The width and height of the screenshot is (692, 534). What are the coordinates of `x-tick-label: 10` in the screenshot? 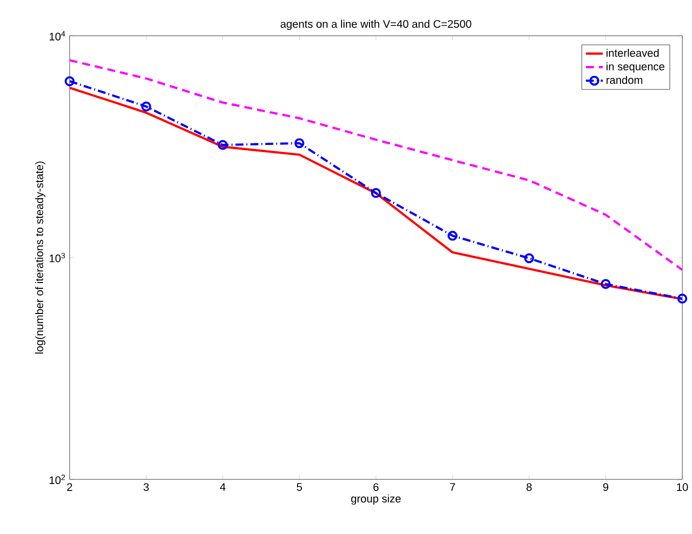 It's located at (682, 487).